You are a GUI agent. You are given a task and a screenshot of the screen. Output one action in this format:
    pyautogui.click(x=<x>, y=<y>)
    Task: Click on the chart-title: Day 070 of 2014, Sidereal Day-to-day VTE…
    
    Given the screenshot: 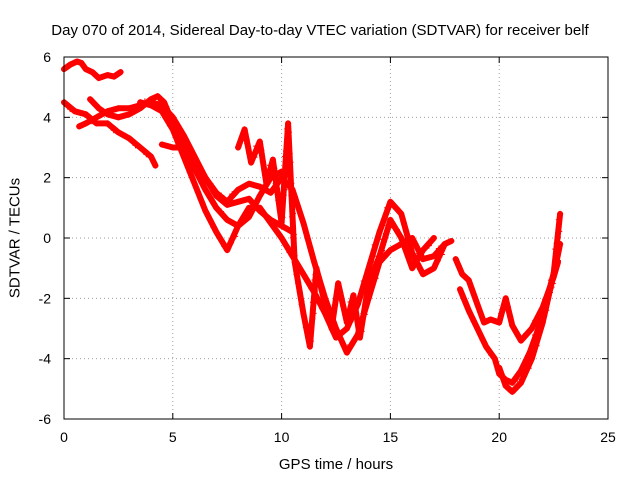 What is the action you would take?
    pyautogui.click(x=320, y=30)
    